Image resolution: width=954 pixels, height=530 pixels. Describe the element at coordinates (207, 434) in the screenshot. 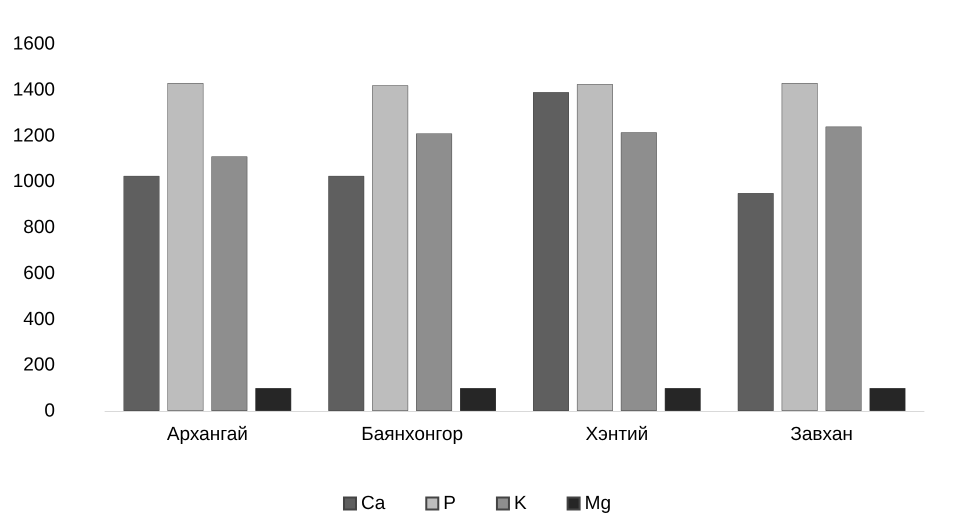

I see `x-tick-label: Архангай` at that location.